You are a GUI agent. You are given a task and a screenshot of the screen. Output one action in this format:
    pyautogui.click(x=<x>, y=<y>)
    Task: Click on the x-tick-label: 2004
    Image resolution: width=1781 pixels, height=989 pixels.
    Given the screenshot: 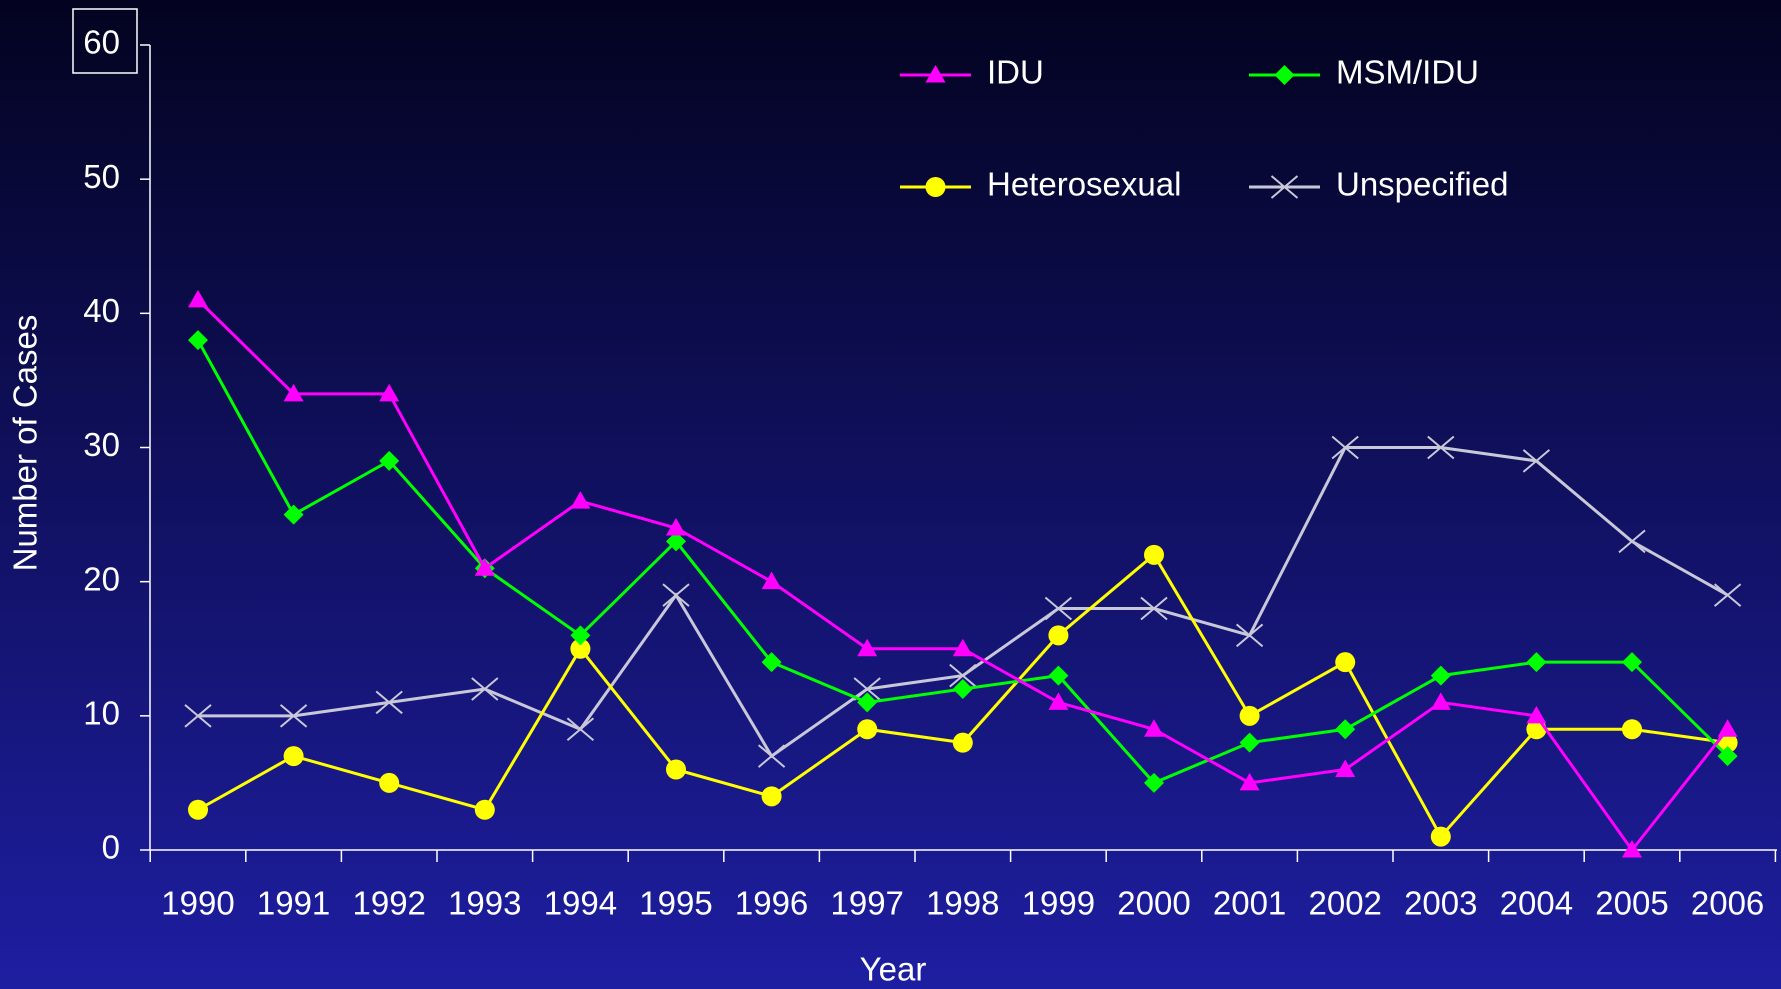 What is the action you would take?
    pyautogui.click(x=1536, y=903)
    